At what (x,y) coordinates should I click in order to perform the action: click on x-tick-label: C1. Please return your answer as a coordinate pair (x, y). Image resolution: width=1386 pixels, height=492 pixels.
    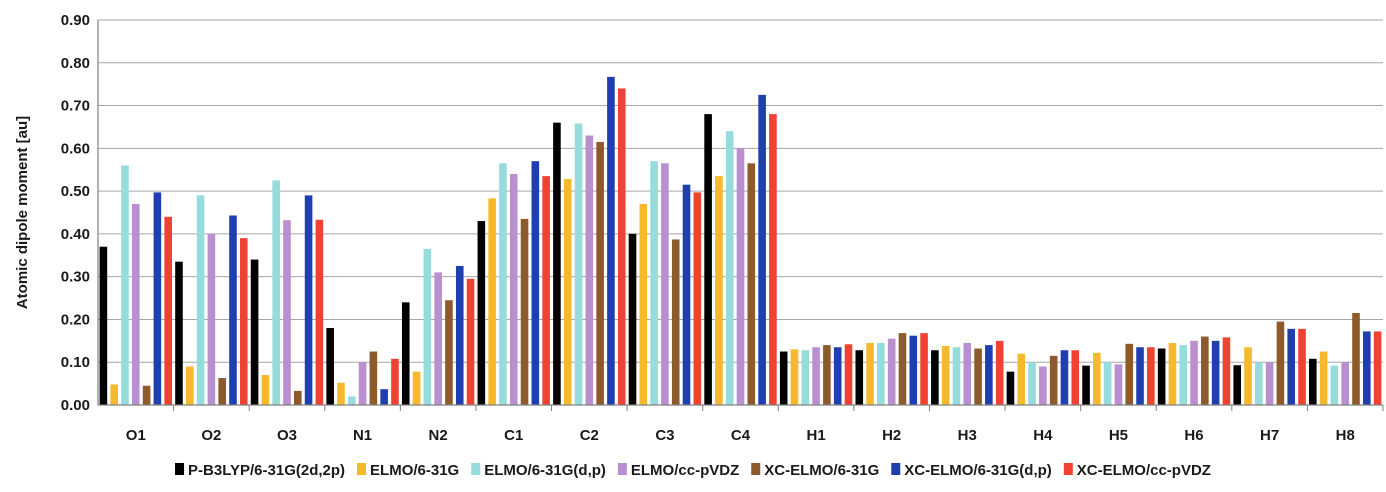
    Looking at the image, I should click on (513, 435).